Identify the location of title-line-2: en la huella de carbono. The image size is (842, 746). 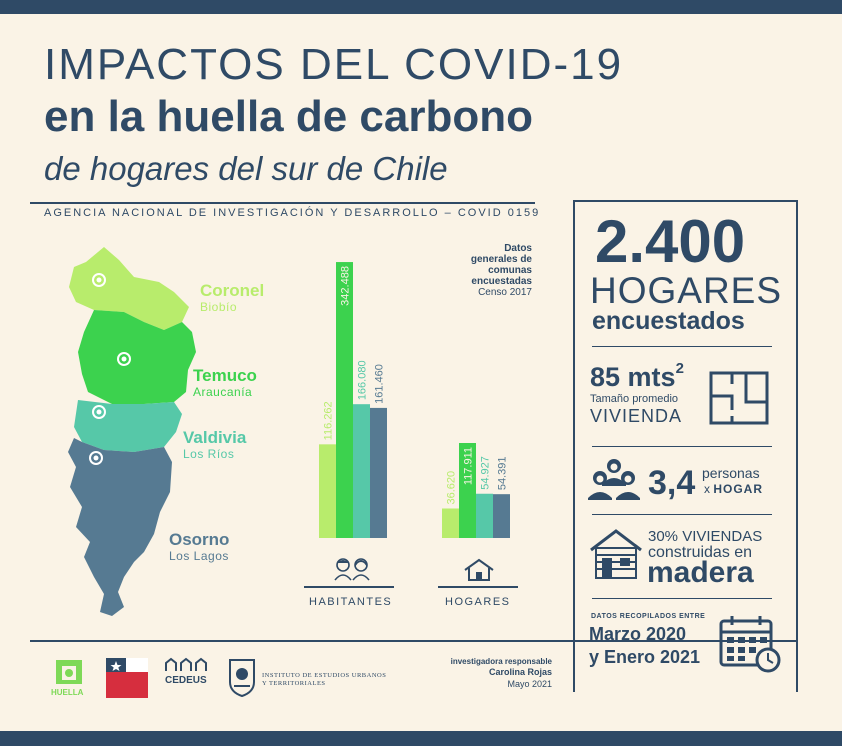
(289, 116).